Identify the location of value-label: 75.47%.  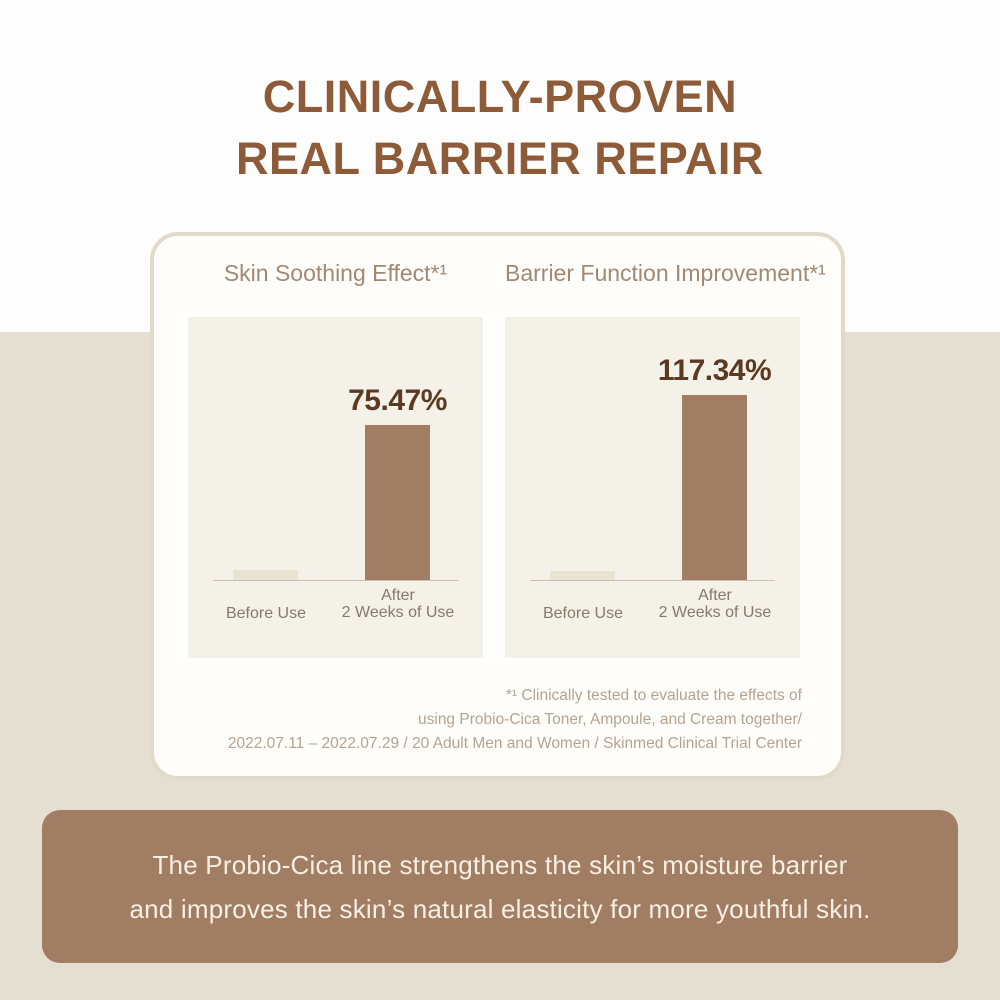
(397, 401).